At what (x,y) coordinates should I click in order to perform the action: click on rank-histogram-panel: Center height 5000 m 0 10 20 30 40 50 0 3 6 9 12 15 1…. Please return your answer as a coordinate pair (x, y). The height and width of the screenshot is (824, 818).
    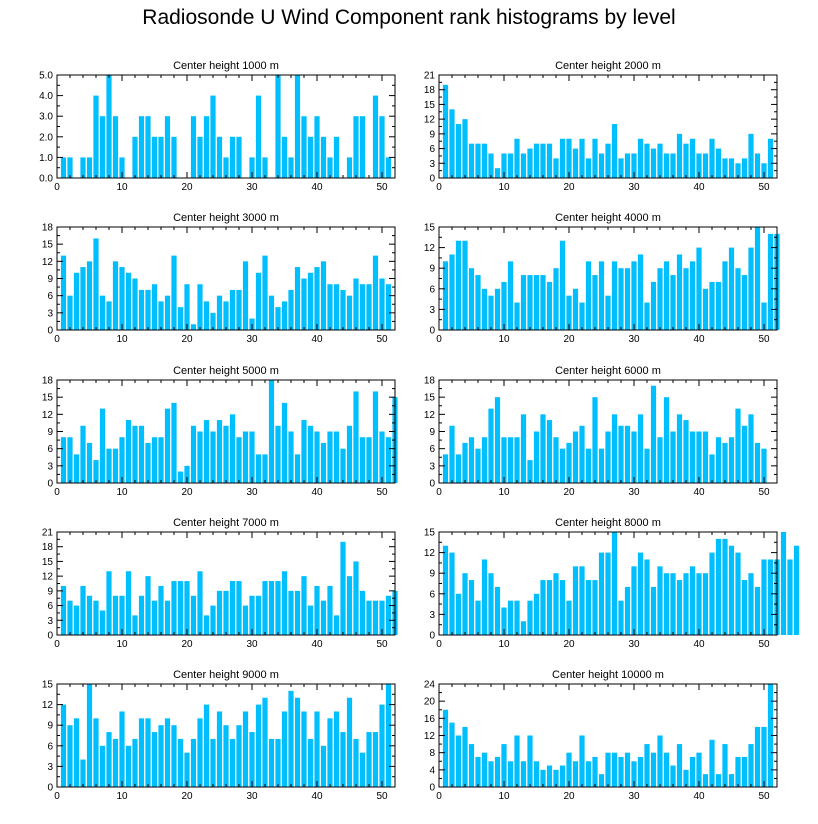
    Looking at the image, I should click on (220, 431).